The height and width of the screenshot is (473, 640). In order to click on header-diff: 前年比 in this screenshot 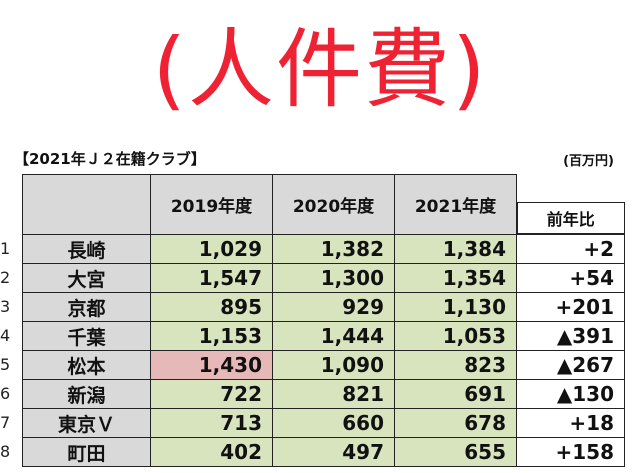, I will do `click(570, 204)`.